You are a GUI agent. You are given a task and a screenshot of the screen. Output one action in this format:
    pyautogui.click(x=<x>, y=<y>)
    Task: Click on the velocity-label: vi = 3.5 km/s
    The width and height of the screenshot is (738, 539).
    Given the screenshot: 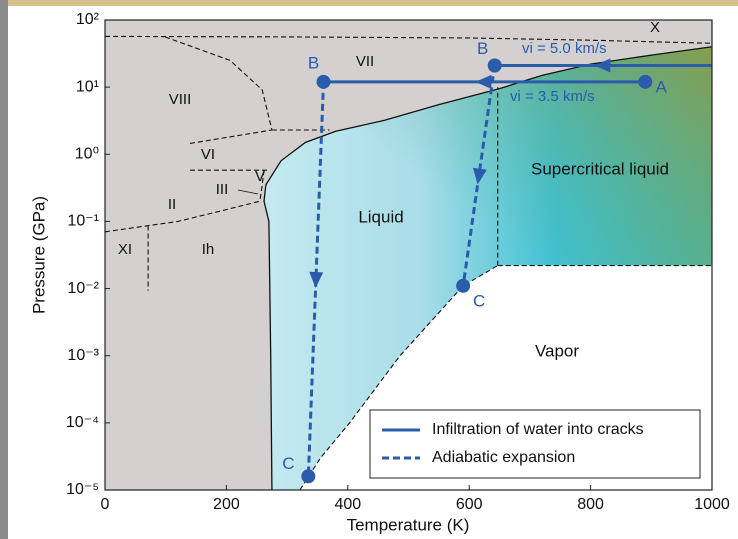 What is the action you would take?
    pyautogui.click(x=552, y=96)
    